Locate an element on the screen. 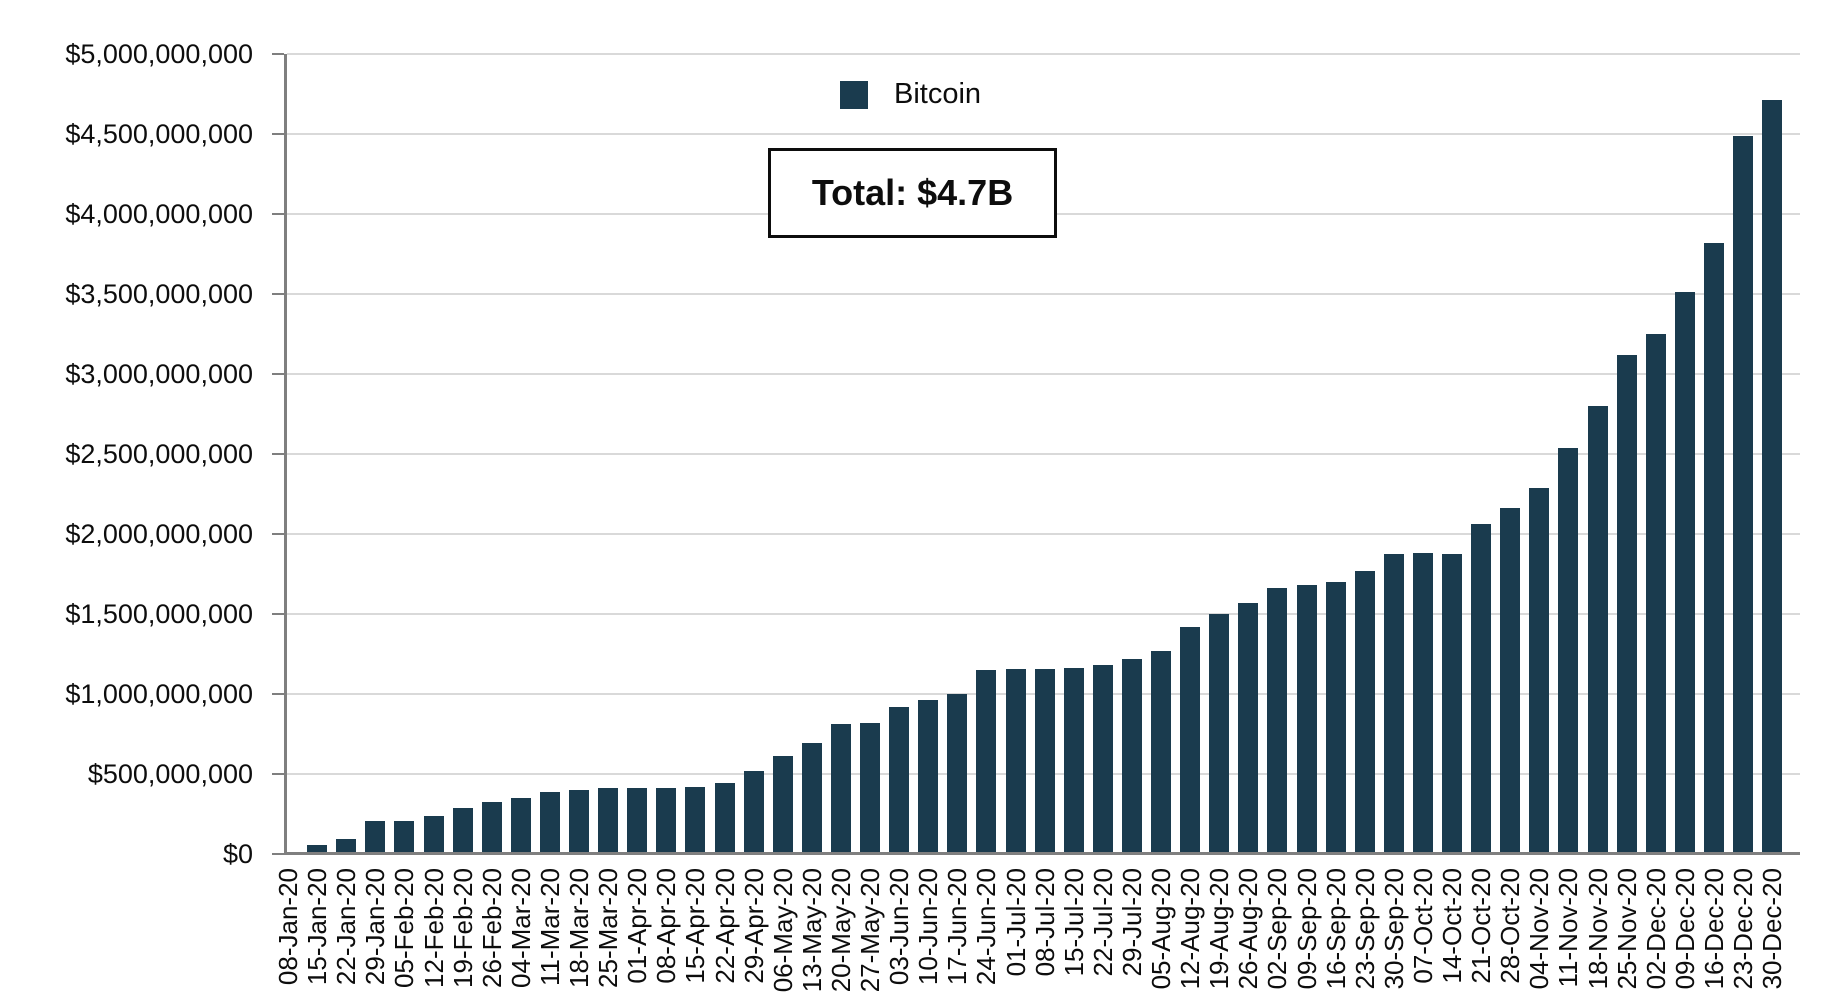 The width and height of the screenshot is (1842, 1008). x-axis-tick-label: 22-Apr-20 is located at coordinates (724, 926).